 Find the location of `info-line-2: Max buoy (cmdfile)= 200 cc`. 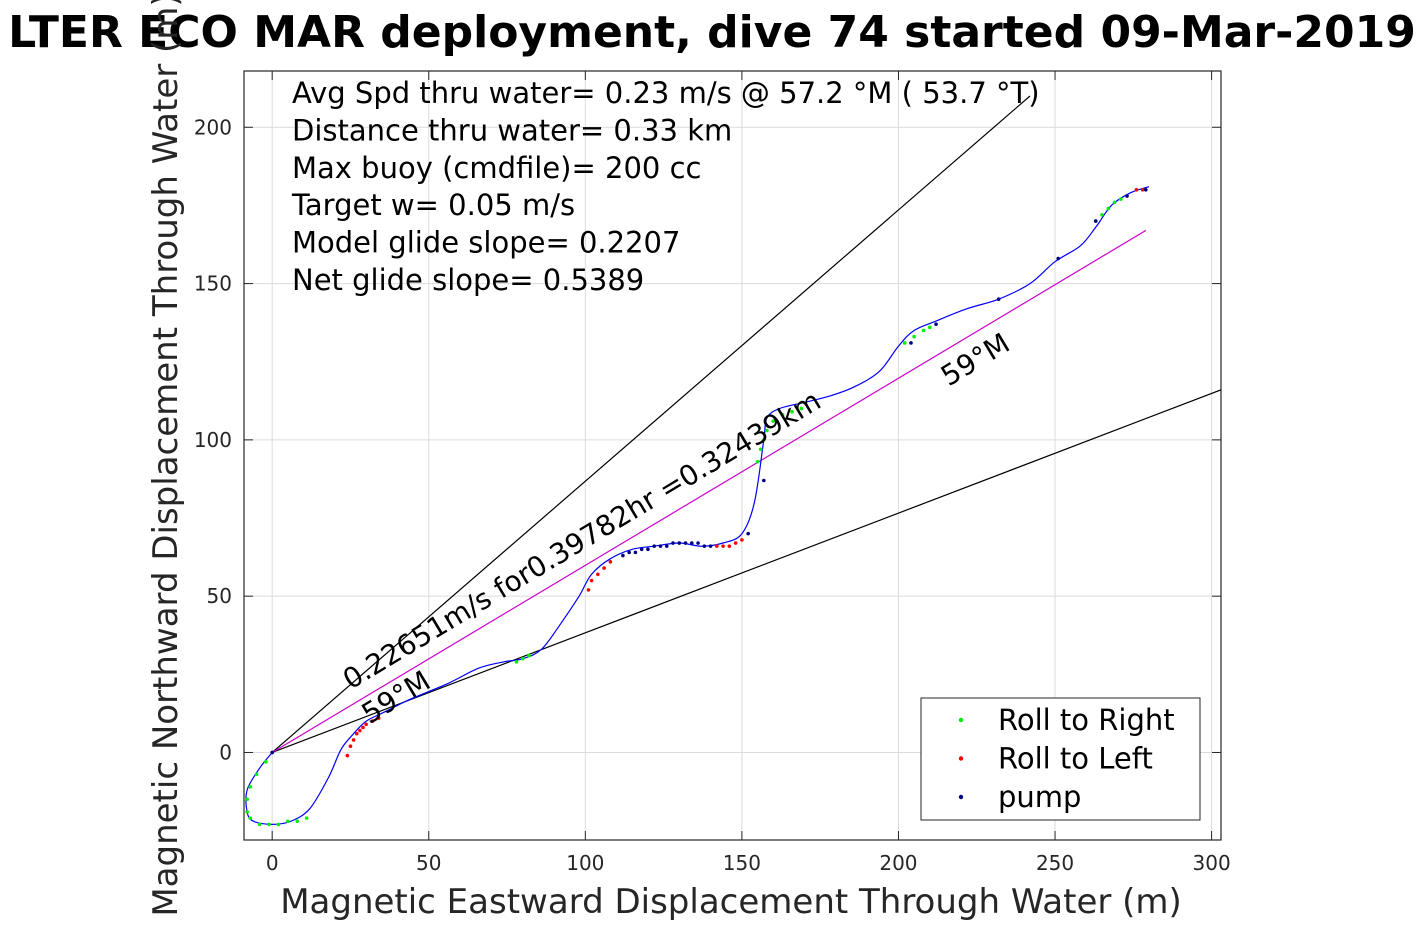

info-line-2: Max buoy (cmdfile)= 200 cc is located at coordinates (496, 168).